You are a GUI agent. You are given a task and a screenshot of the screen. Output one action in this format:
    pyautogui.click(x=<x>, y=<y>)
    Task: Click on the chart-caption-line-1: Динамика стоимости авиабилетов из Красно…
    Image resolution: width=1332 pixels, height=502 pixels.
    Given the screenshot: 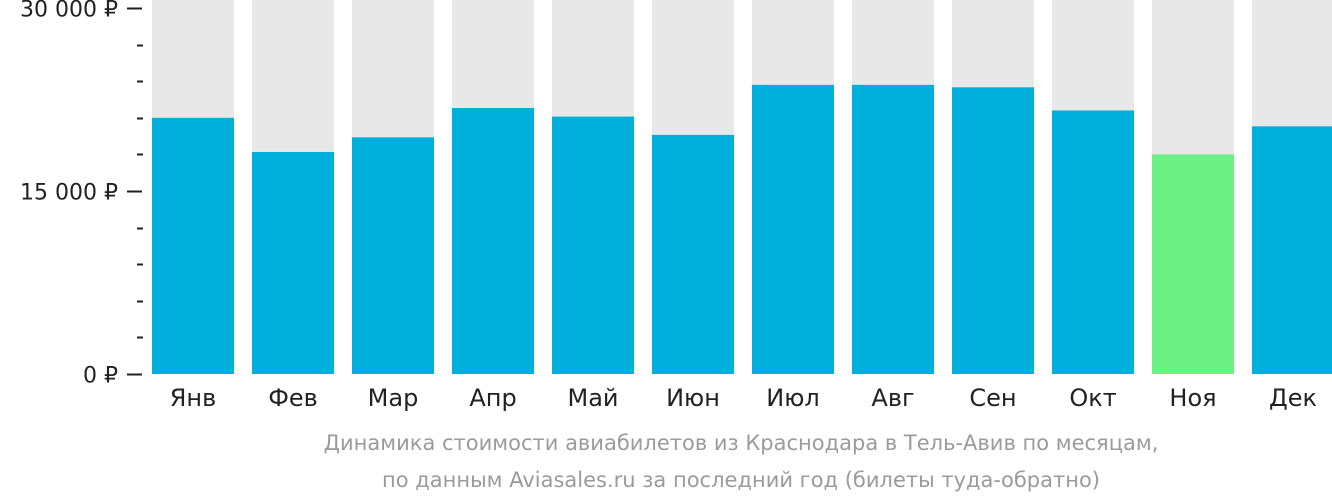 What is the action you would take?
    pyautogui.click(x=741, y=443)
    